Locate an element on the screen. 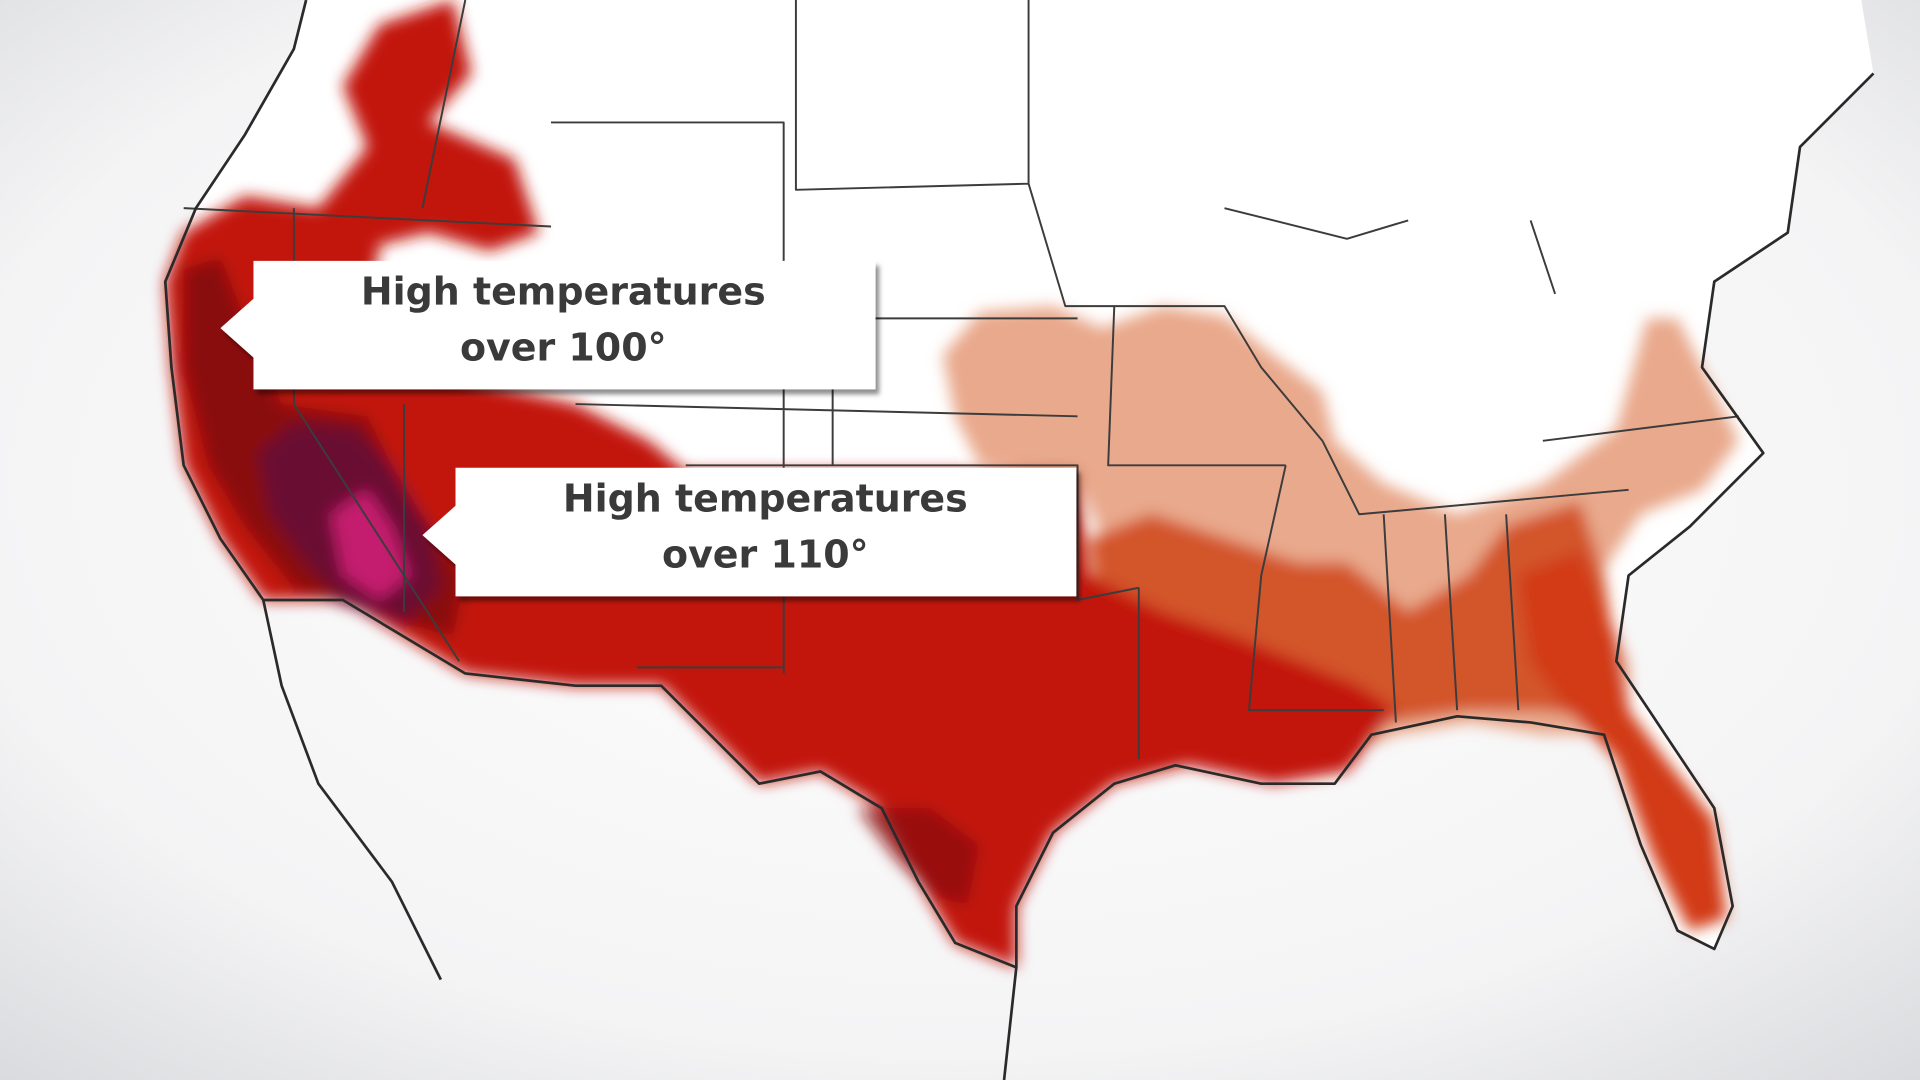 The height and width of the screenshot is (1080, 1920). callout-text: over 110° is located at coordinates (765, 555).